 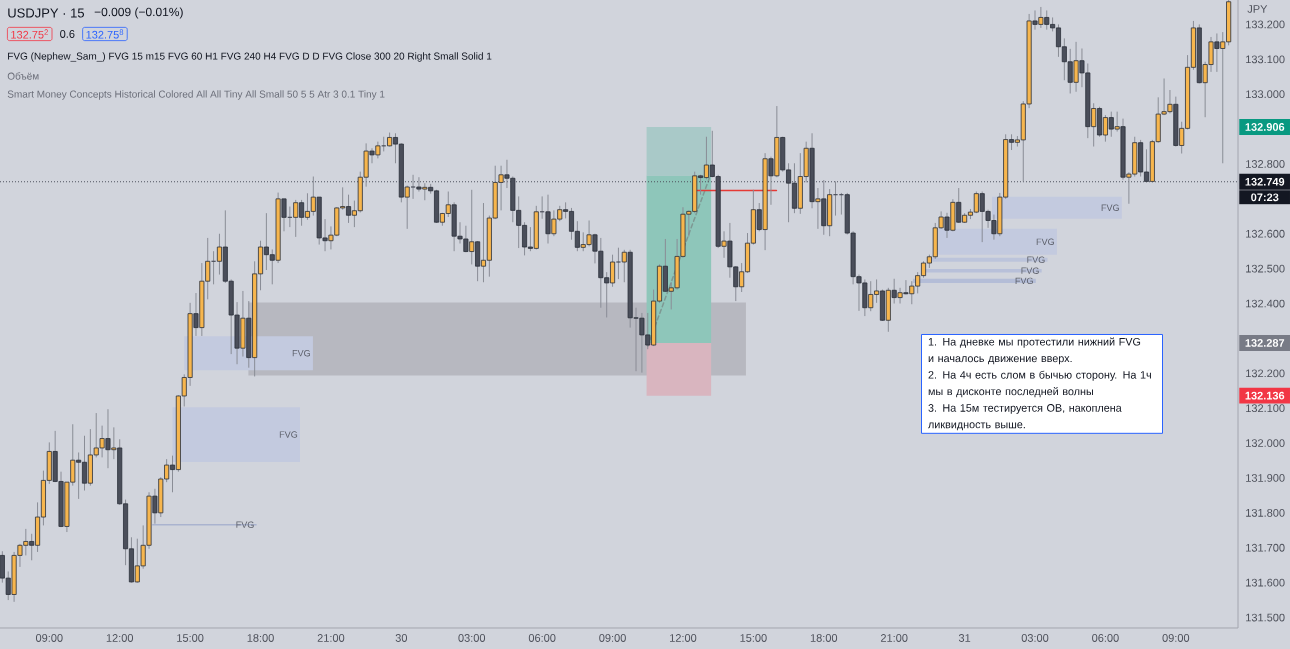 What do you see at coordinates (1265, 233) in the screenshot?
I see `y-tick-label: 132.600` at bounding box center [1265, 233].